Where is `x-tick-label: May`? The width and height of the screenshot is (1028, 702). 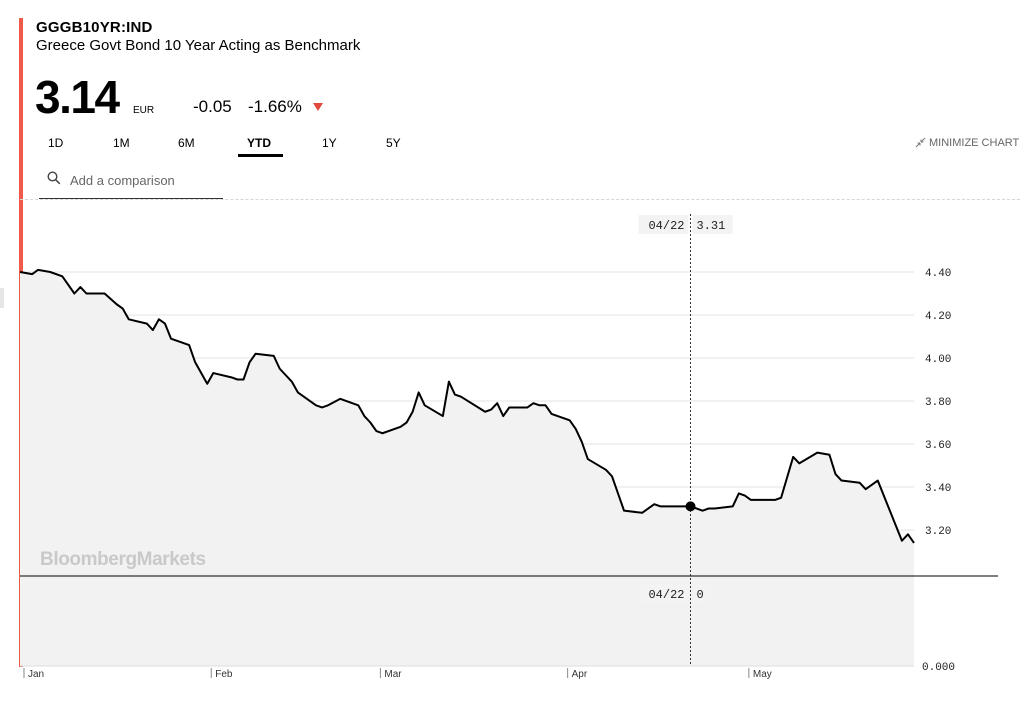
x-tick-label: May is located at coordinates (762, 674).